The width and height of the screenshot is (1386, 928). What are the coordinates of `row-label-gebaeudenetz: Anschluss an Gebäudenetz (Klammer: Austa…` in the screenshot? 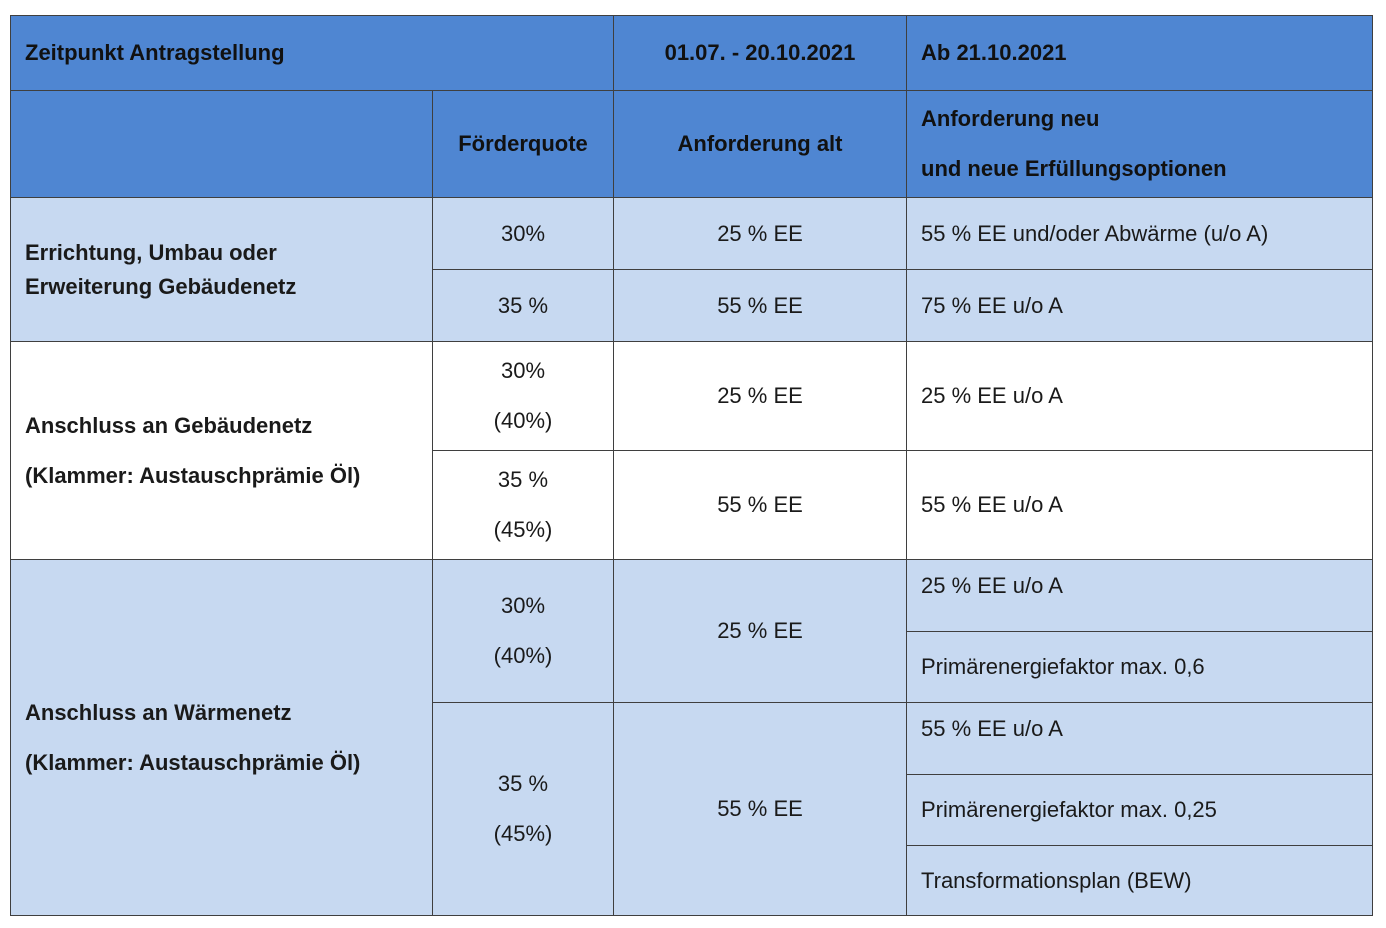 It's located at (221, 450).